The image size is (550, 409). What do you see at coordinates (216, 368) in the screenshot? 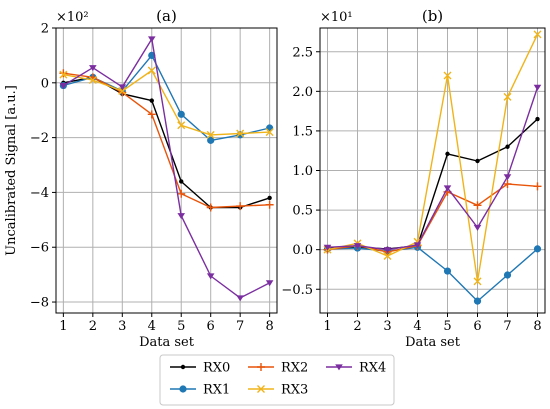
I see `legend-label: RX0` at bounding box center [216, 368].